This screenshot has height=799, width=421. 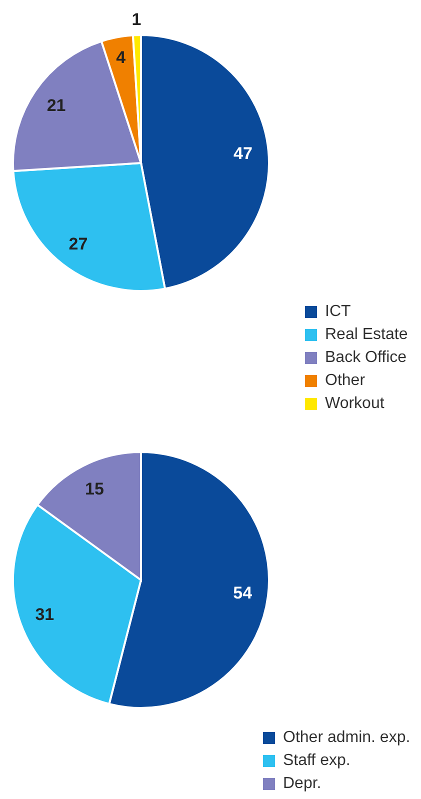 What do you see at coordinates (242, 153) in the screenshot?
I see `data-label: 47` at bounding box center [242, 153].